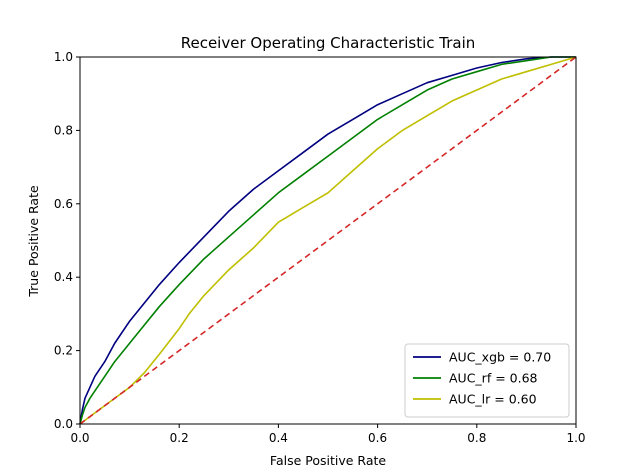 The image size is (640, 476). I want to click on x-tick-label: 0.6, so click(377, 438).